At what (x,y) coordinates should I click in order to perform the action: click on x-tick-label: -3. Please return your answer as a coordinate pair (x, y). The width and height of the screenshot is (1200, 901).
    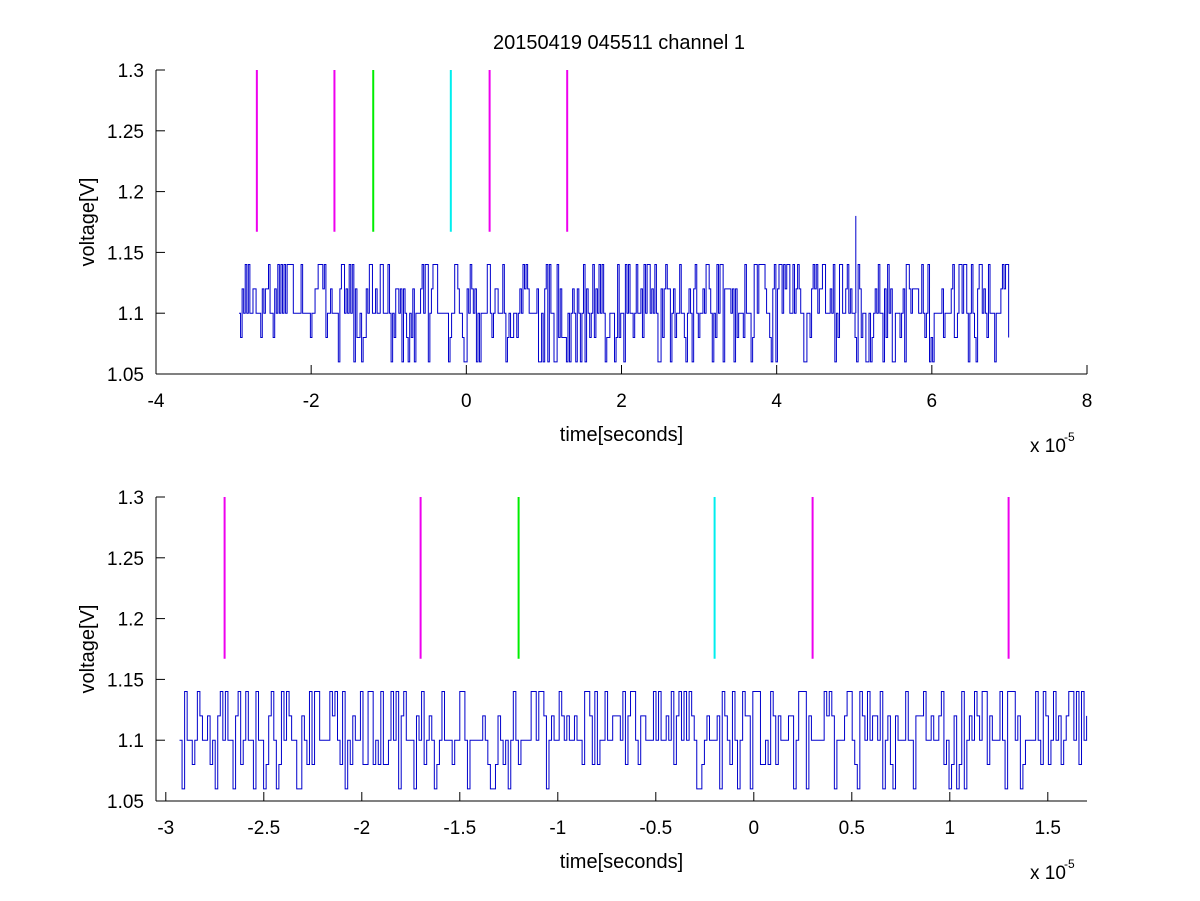
    Looking at the image, I should click on (165, 828).